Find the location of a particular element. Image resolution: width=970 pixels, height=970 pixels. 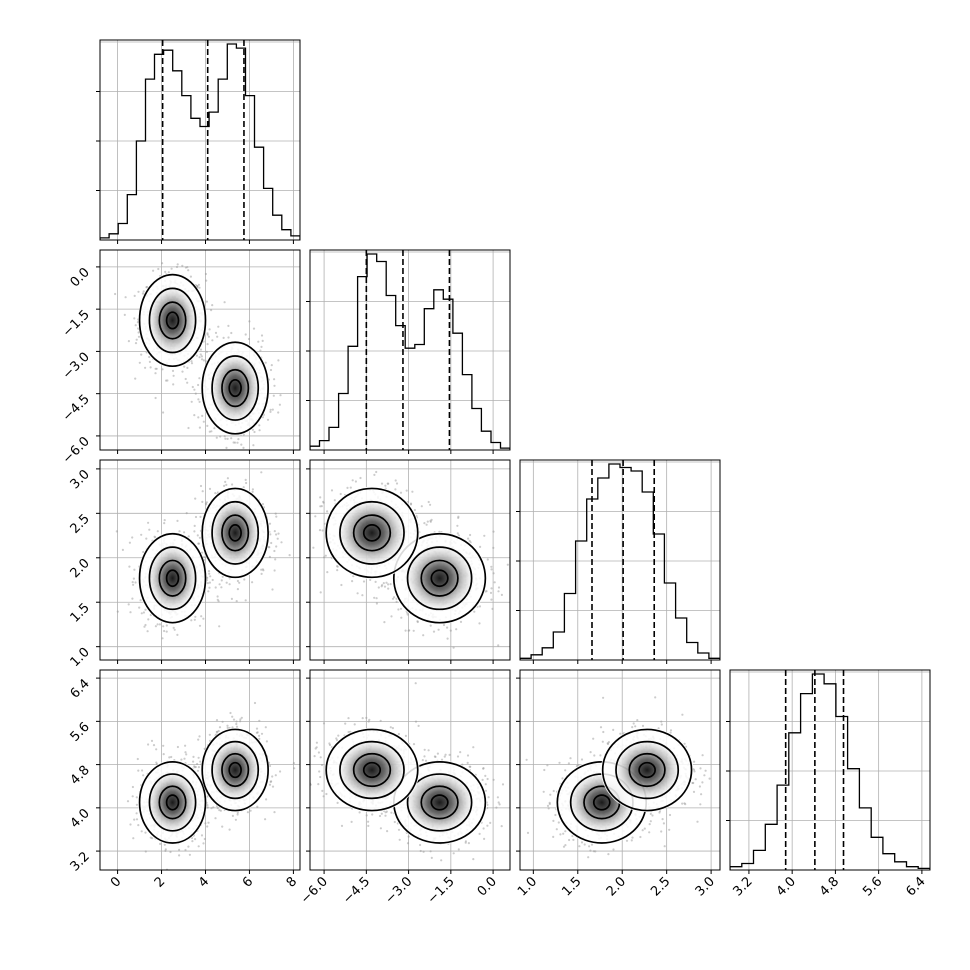

histogram-step is located at coordinates (410, 351).